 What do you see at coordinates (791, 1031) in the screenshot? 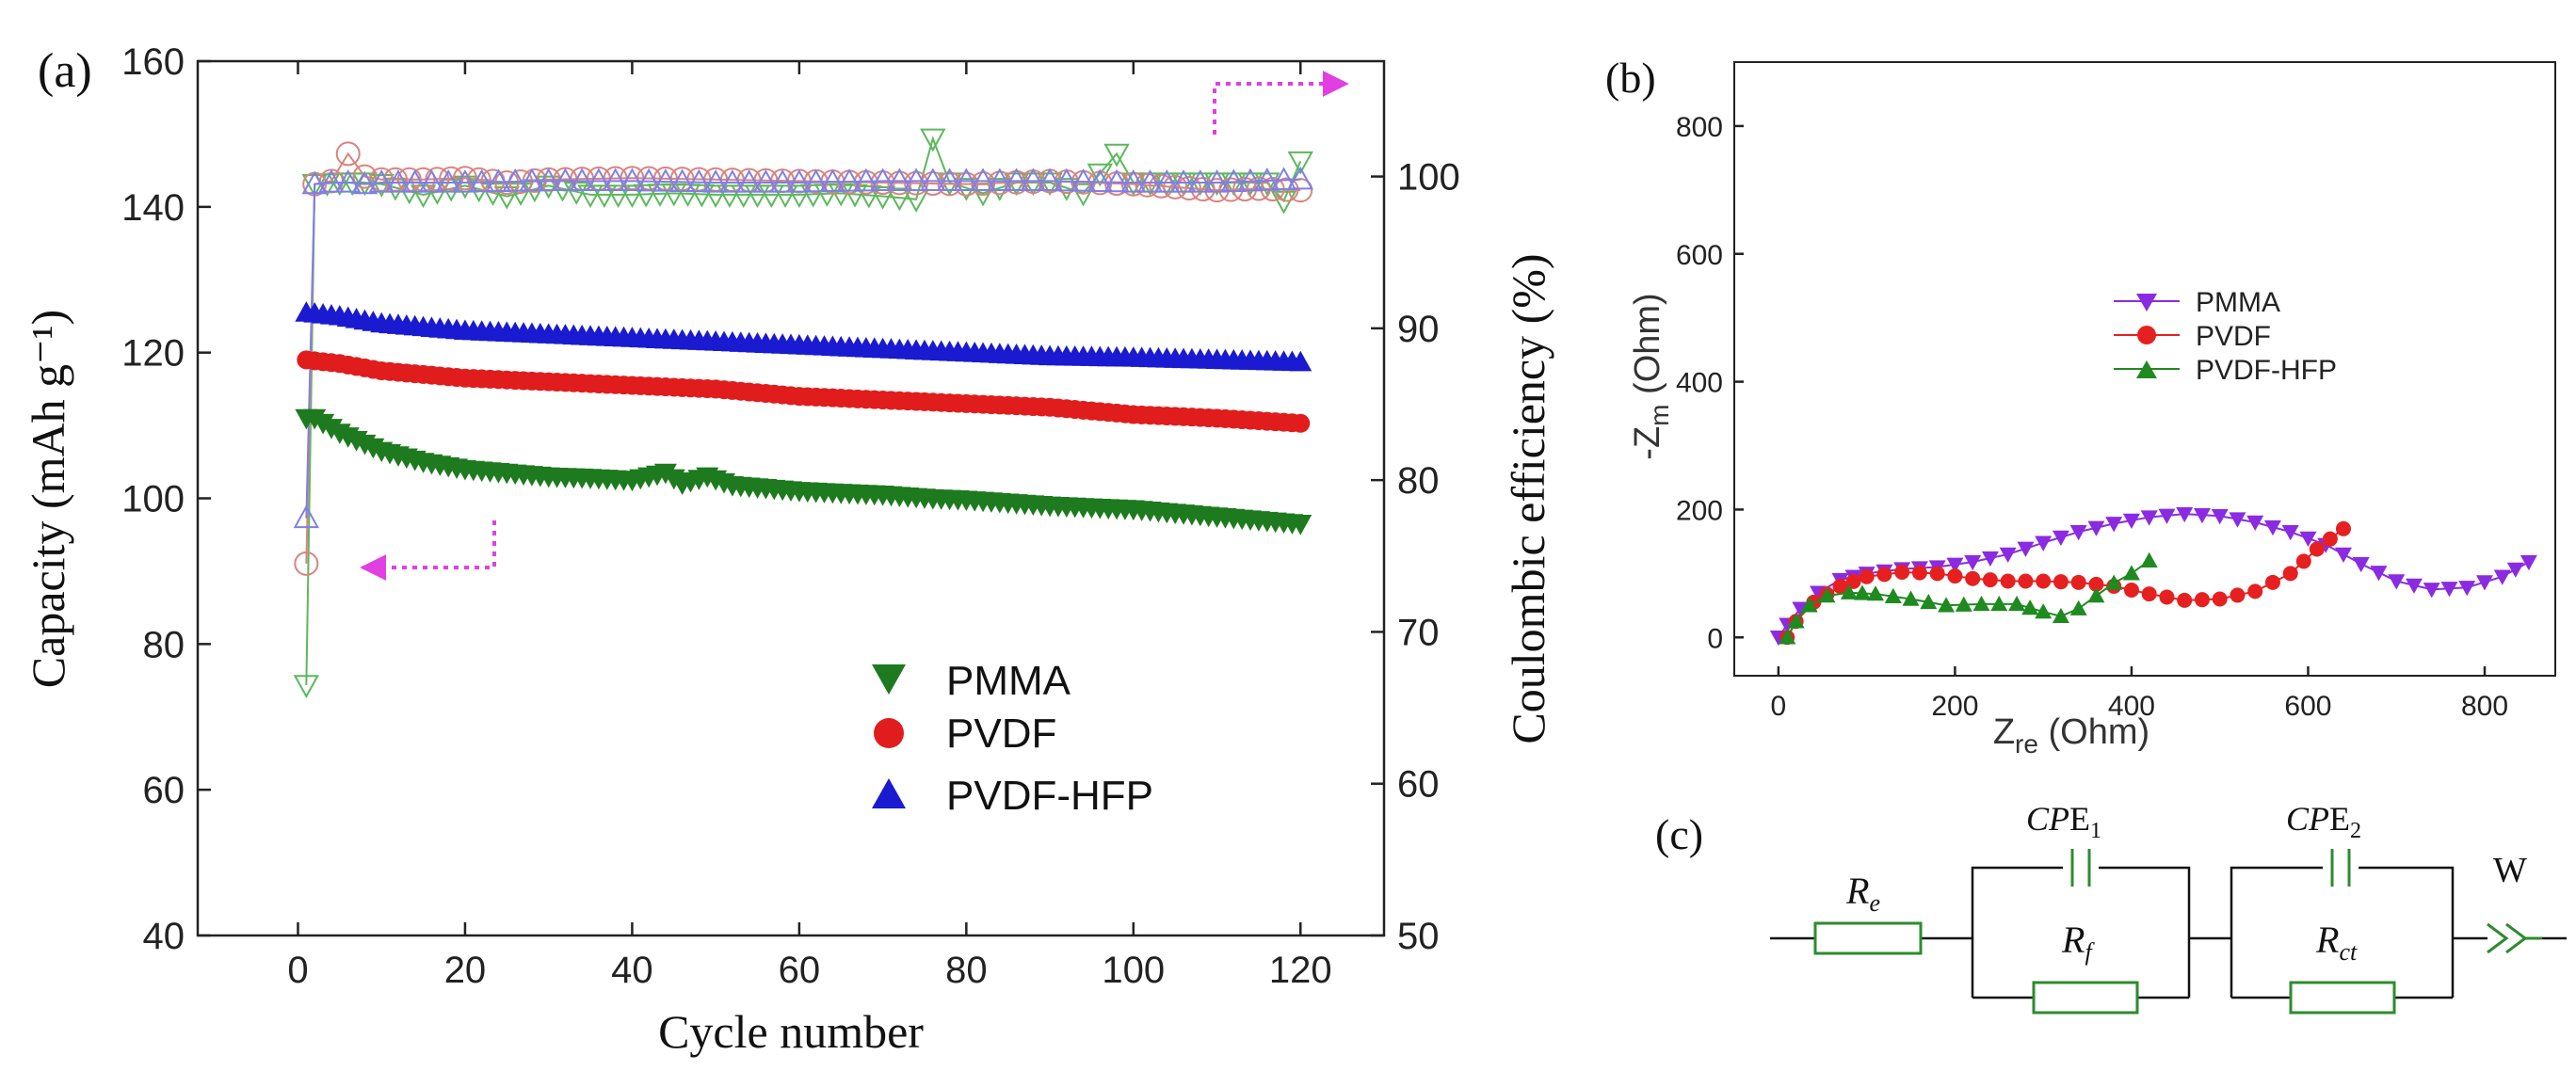
I see `panel-a-x-axis-label: Cycle number` at bounding box center [791, 1031].